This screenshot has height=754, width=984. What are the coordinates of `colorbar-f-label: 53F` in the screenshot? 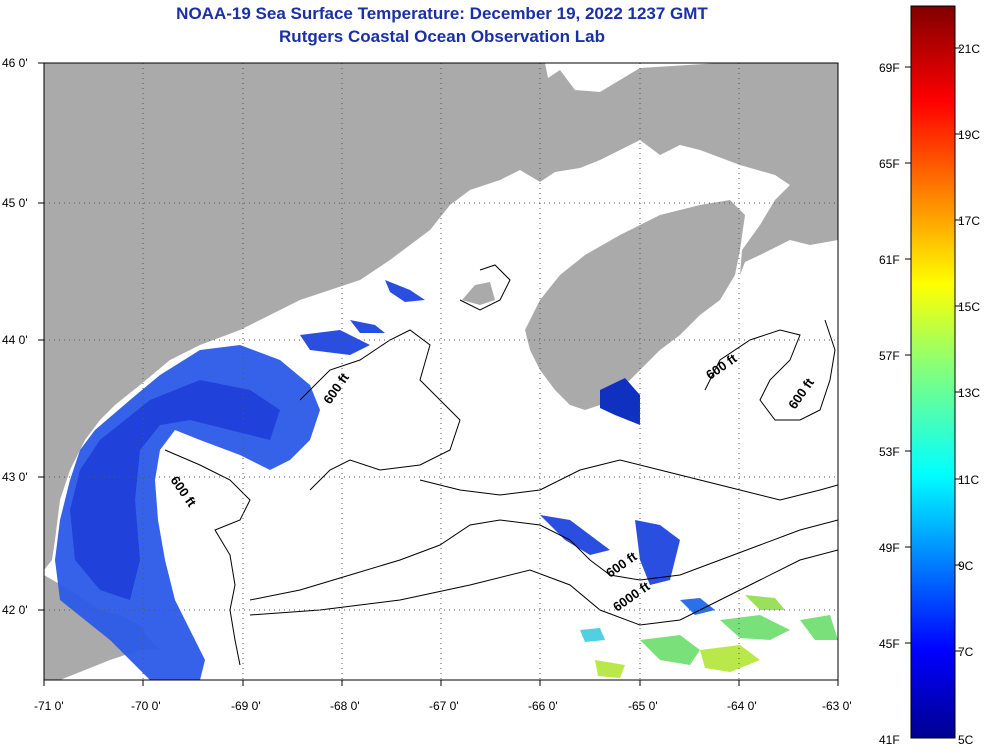 It's located at (889, 452).